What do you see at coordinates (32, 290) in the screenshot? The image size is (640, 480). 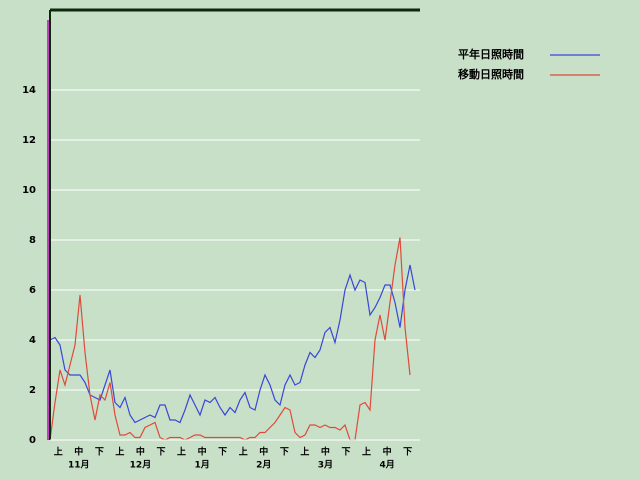 I see `y-tick-label: 6` at bounding box center [32, 290].